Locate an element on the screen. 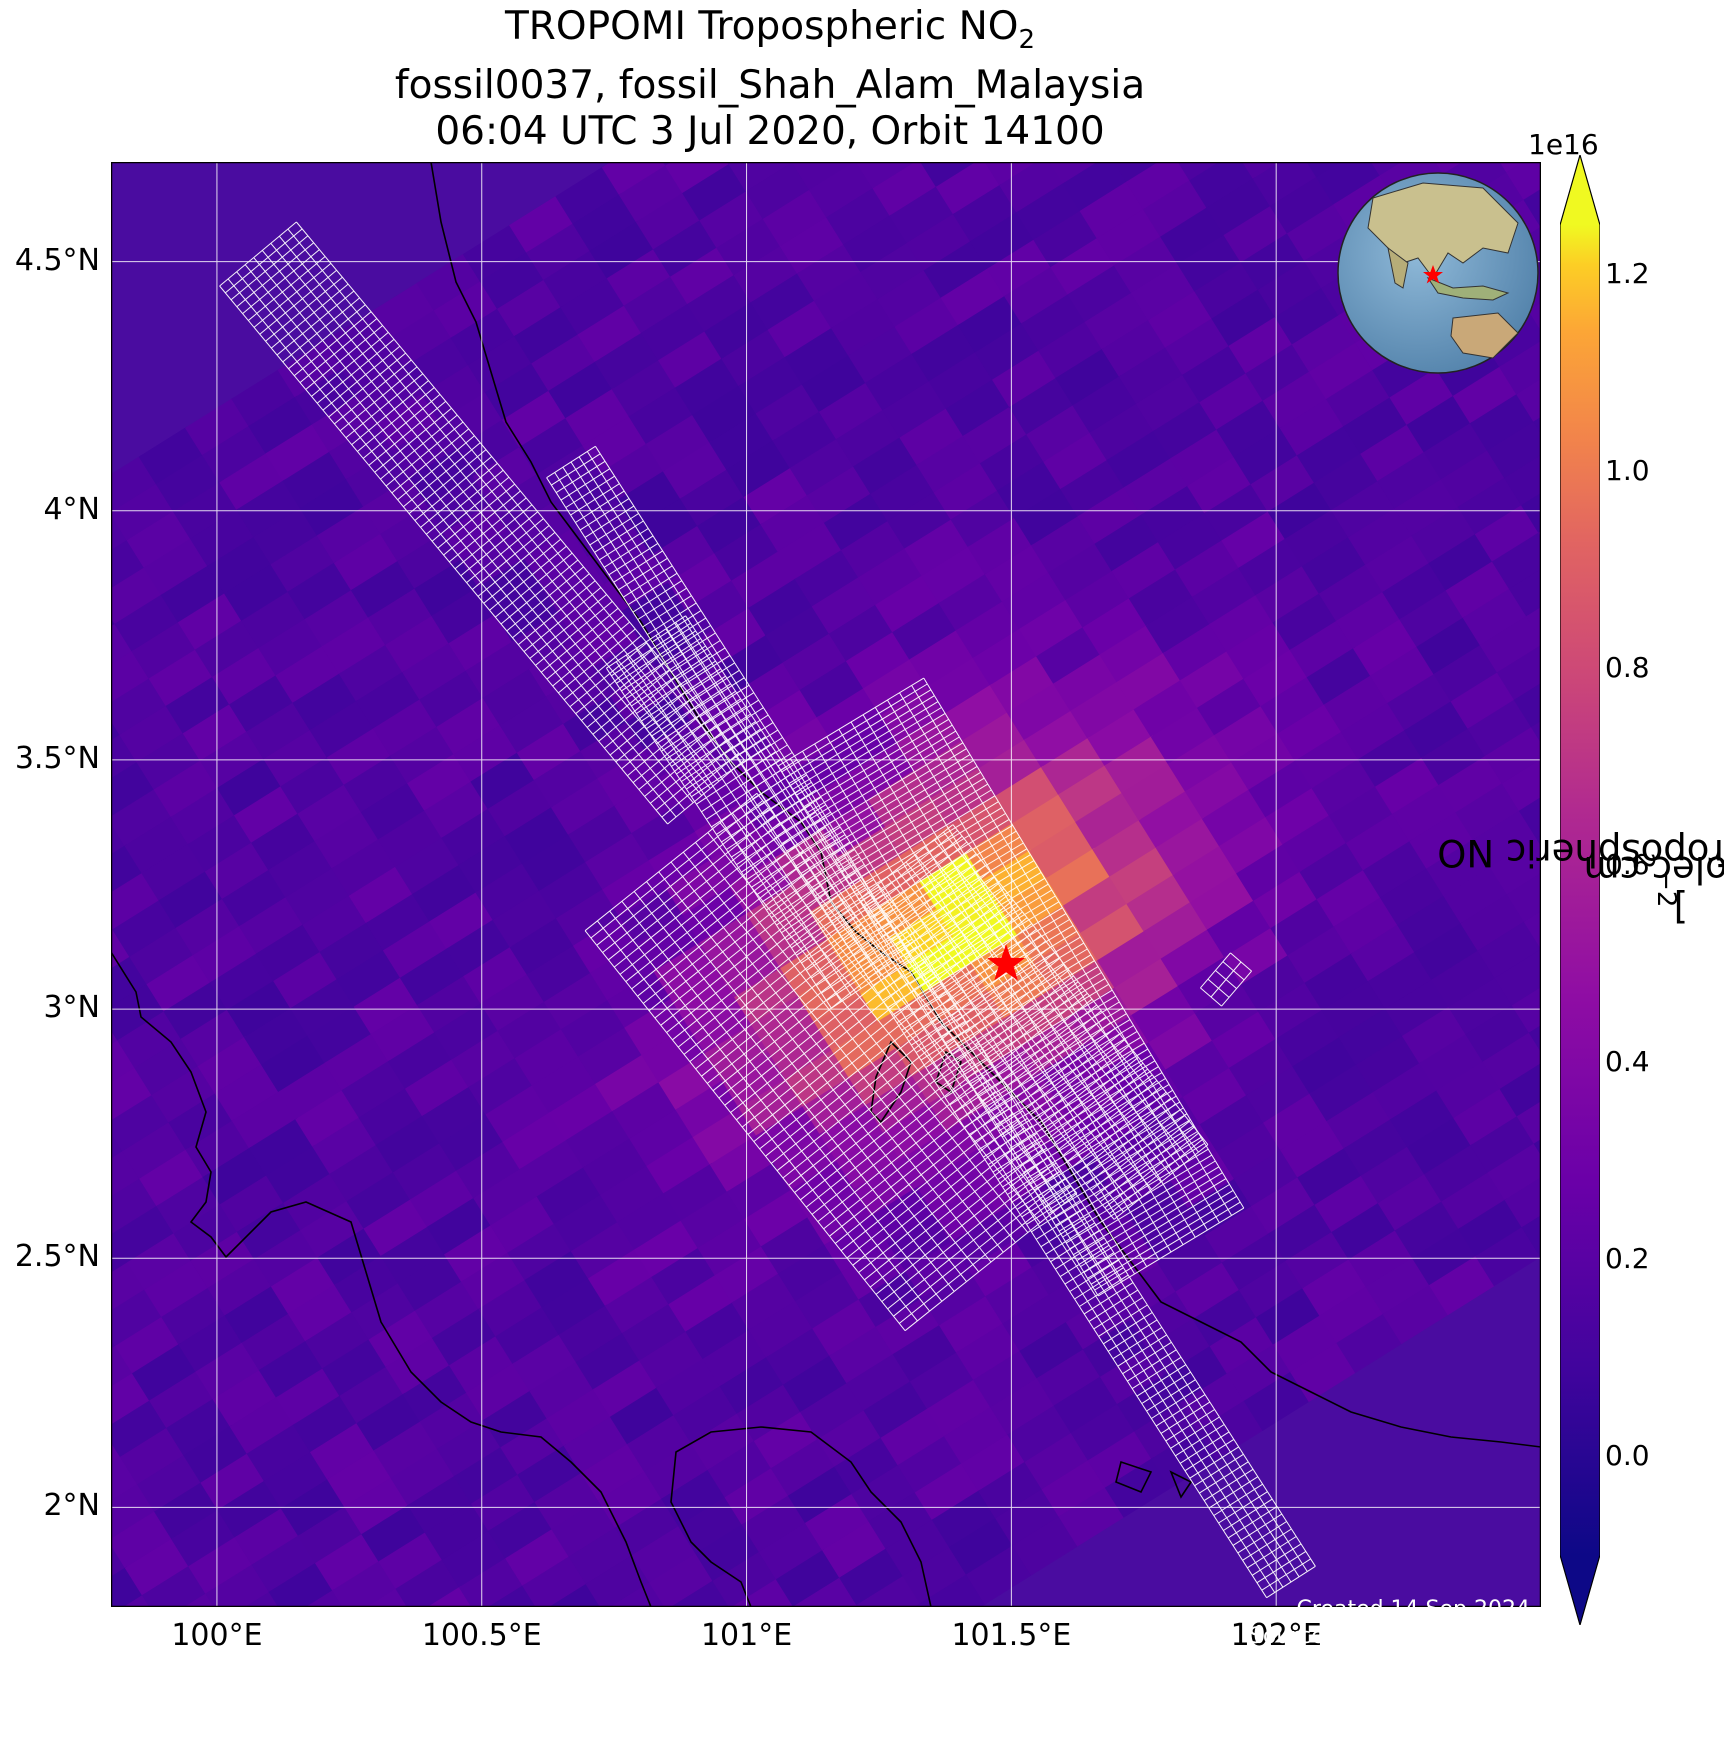 This screenshot has height=1752, width=1724. footprint-strip is located at coordinates (1226, 979).